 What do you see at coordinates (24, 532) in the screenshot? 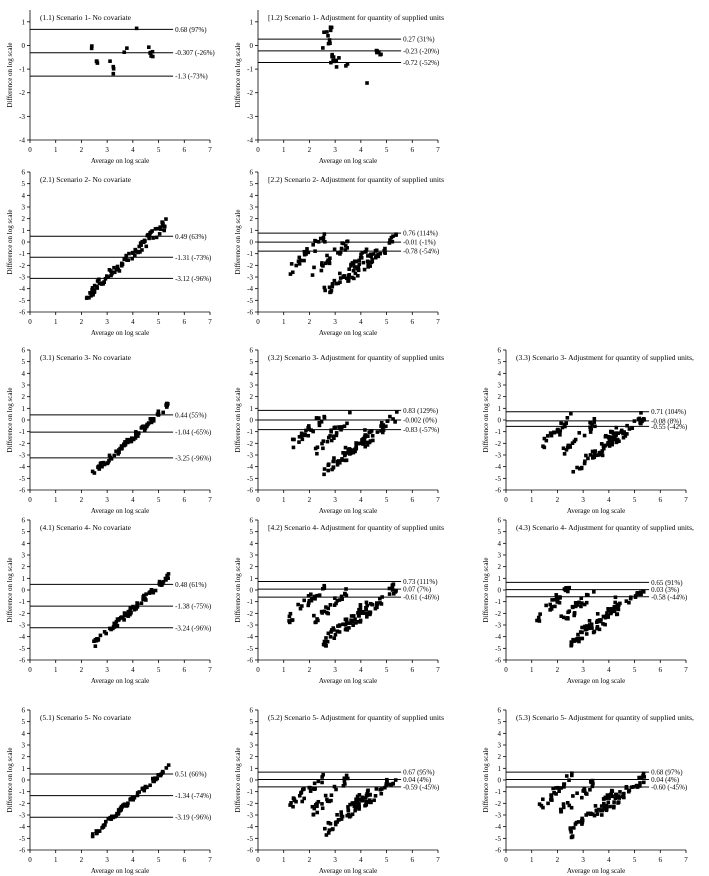
I see `y-tick-label: 5` at bounding box center [24, 532].